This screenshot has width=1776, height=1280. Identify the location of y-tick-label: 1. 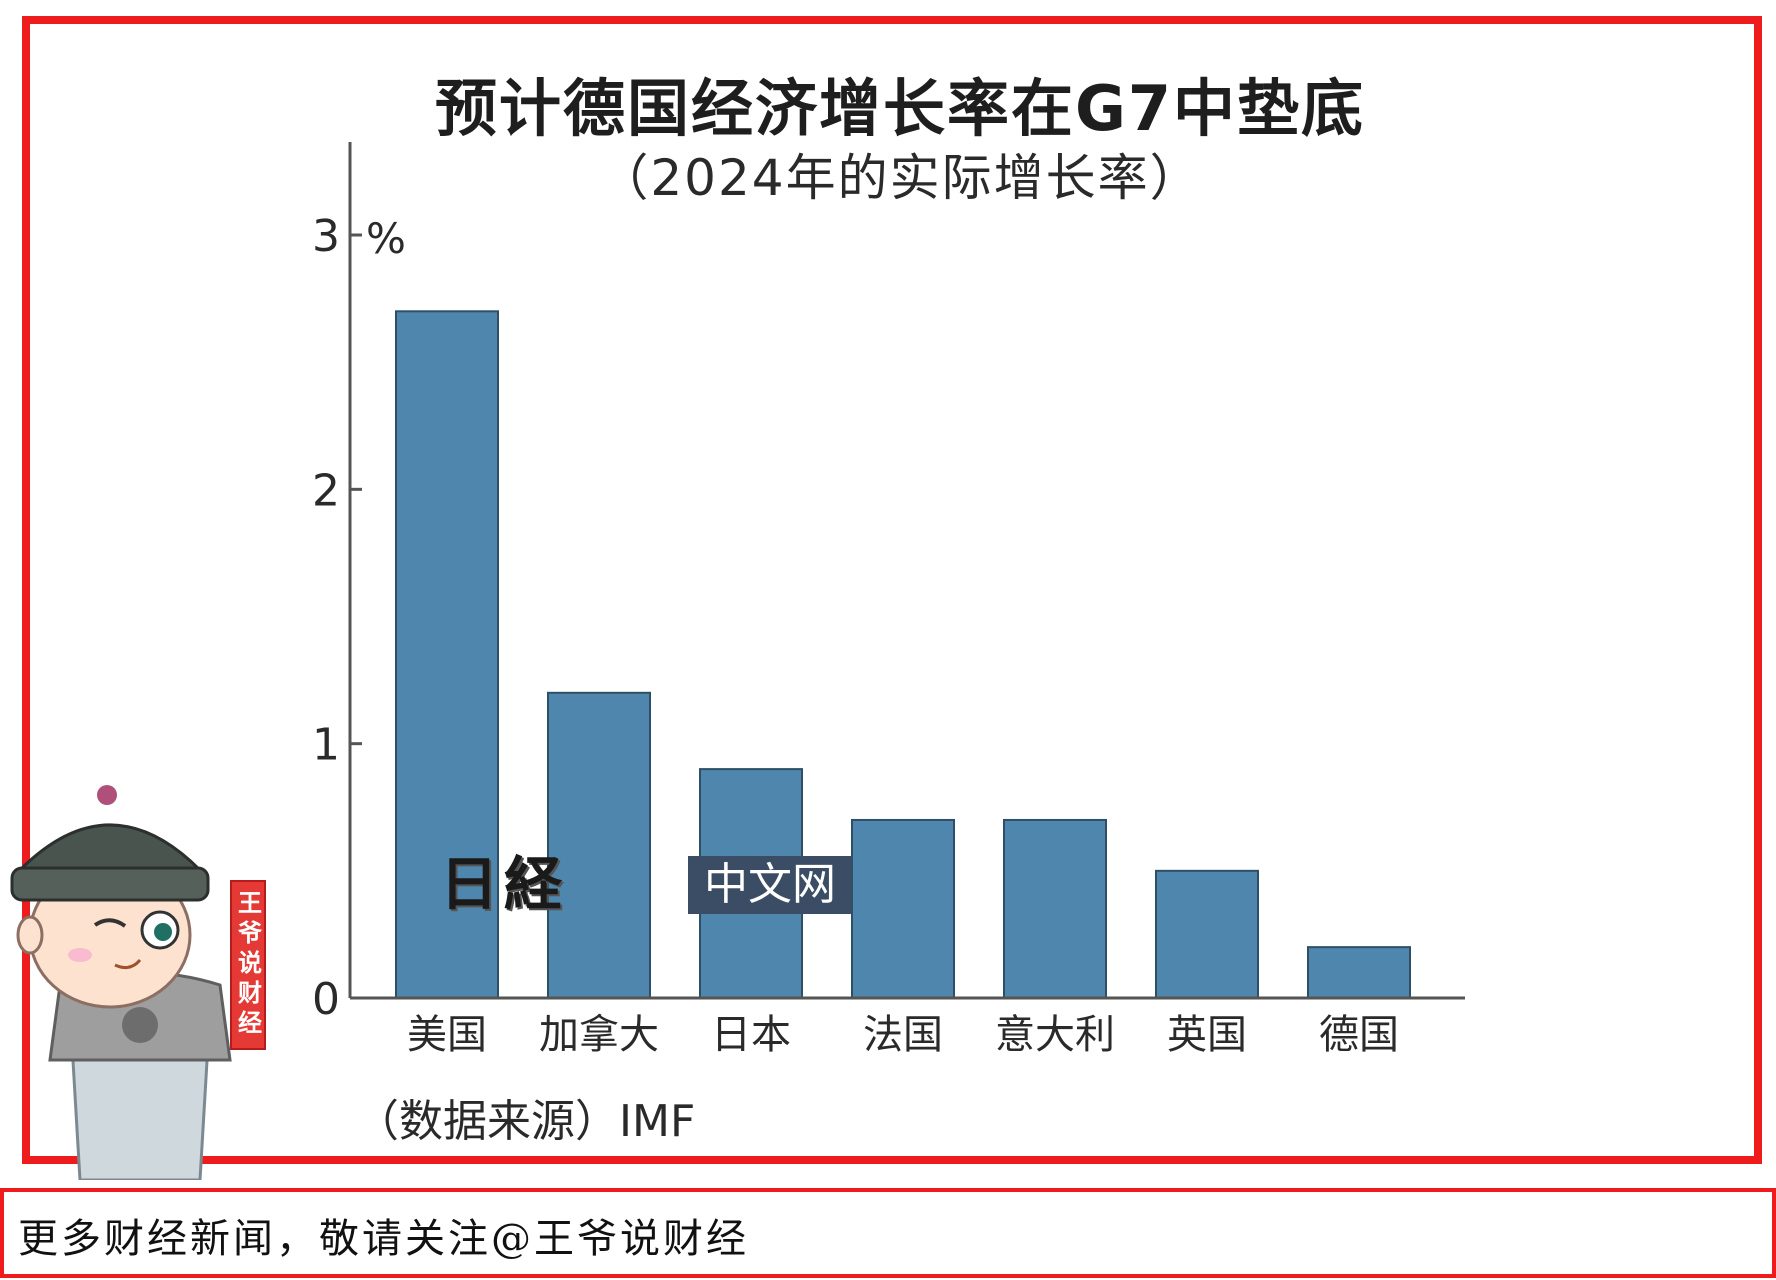
(326, 745).